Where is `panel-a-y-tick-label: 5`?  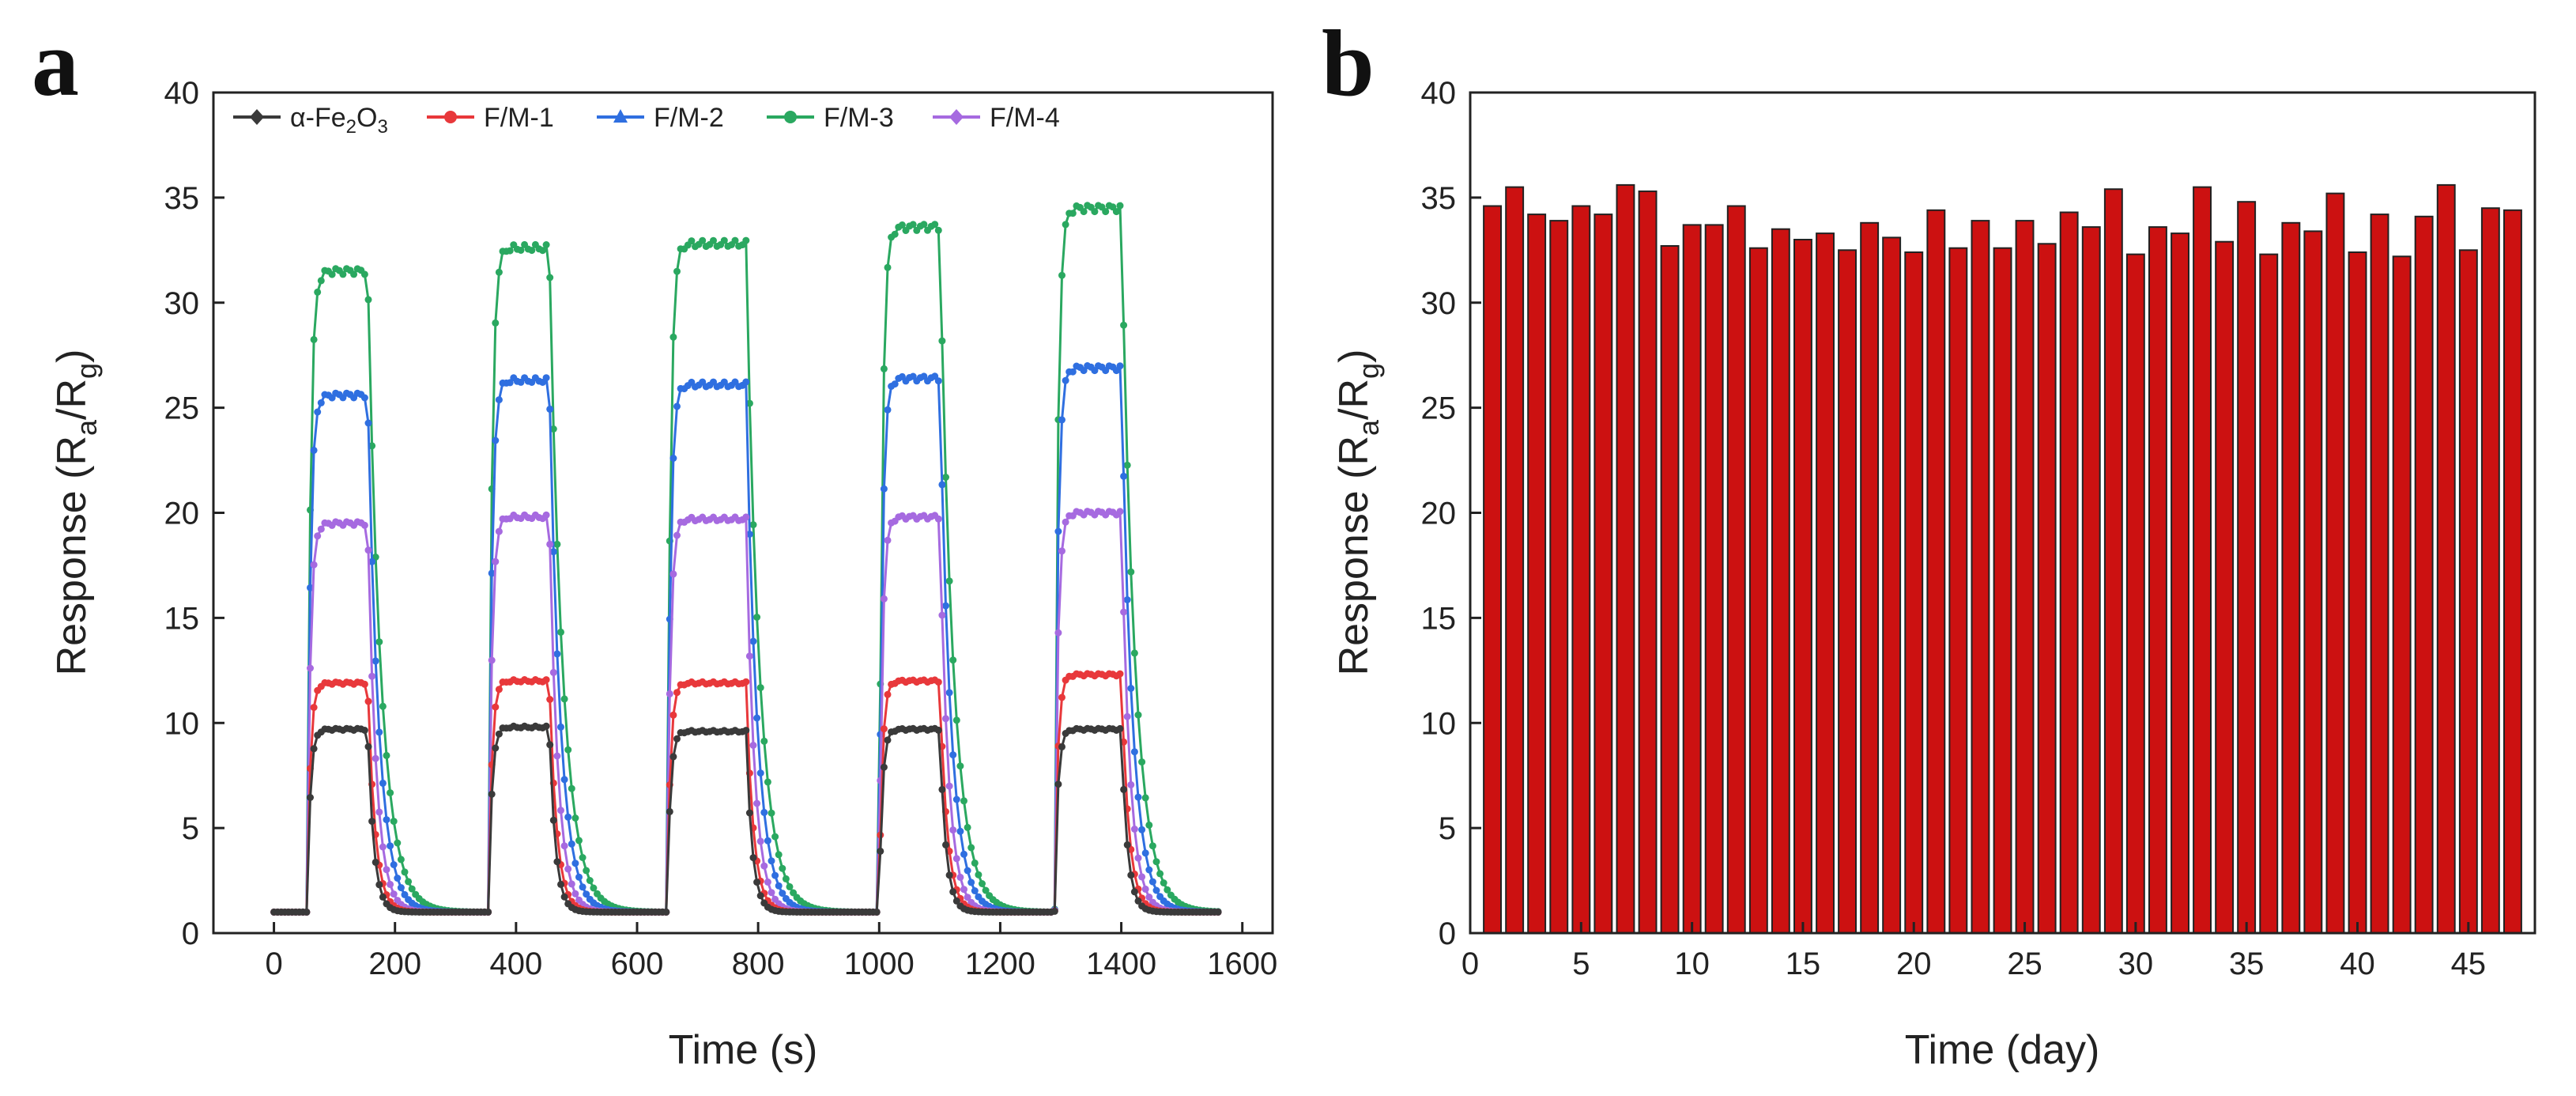 panel-a-y-tick-label: 5 is located at coordinates (190, 829).